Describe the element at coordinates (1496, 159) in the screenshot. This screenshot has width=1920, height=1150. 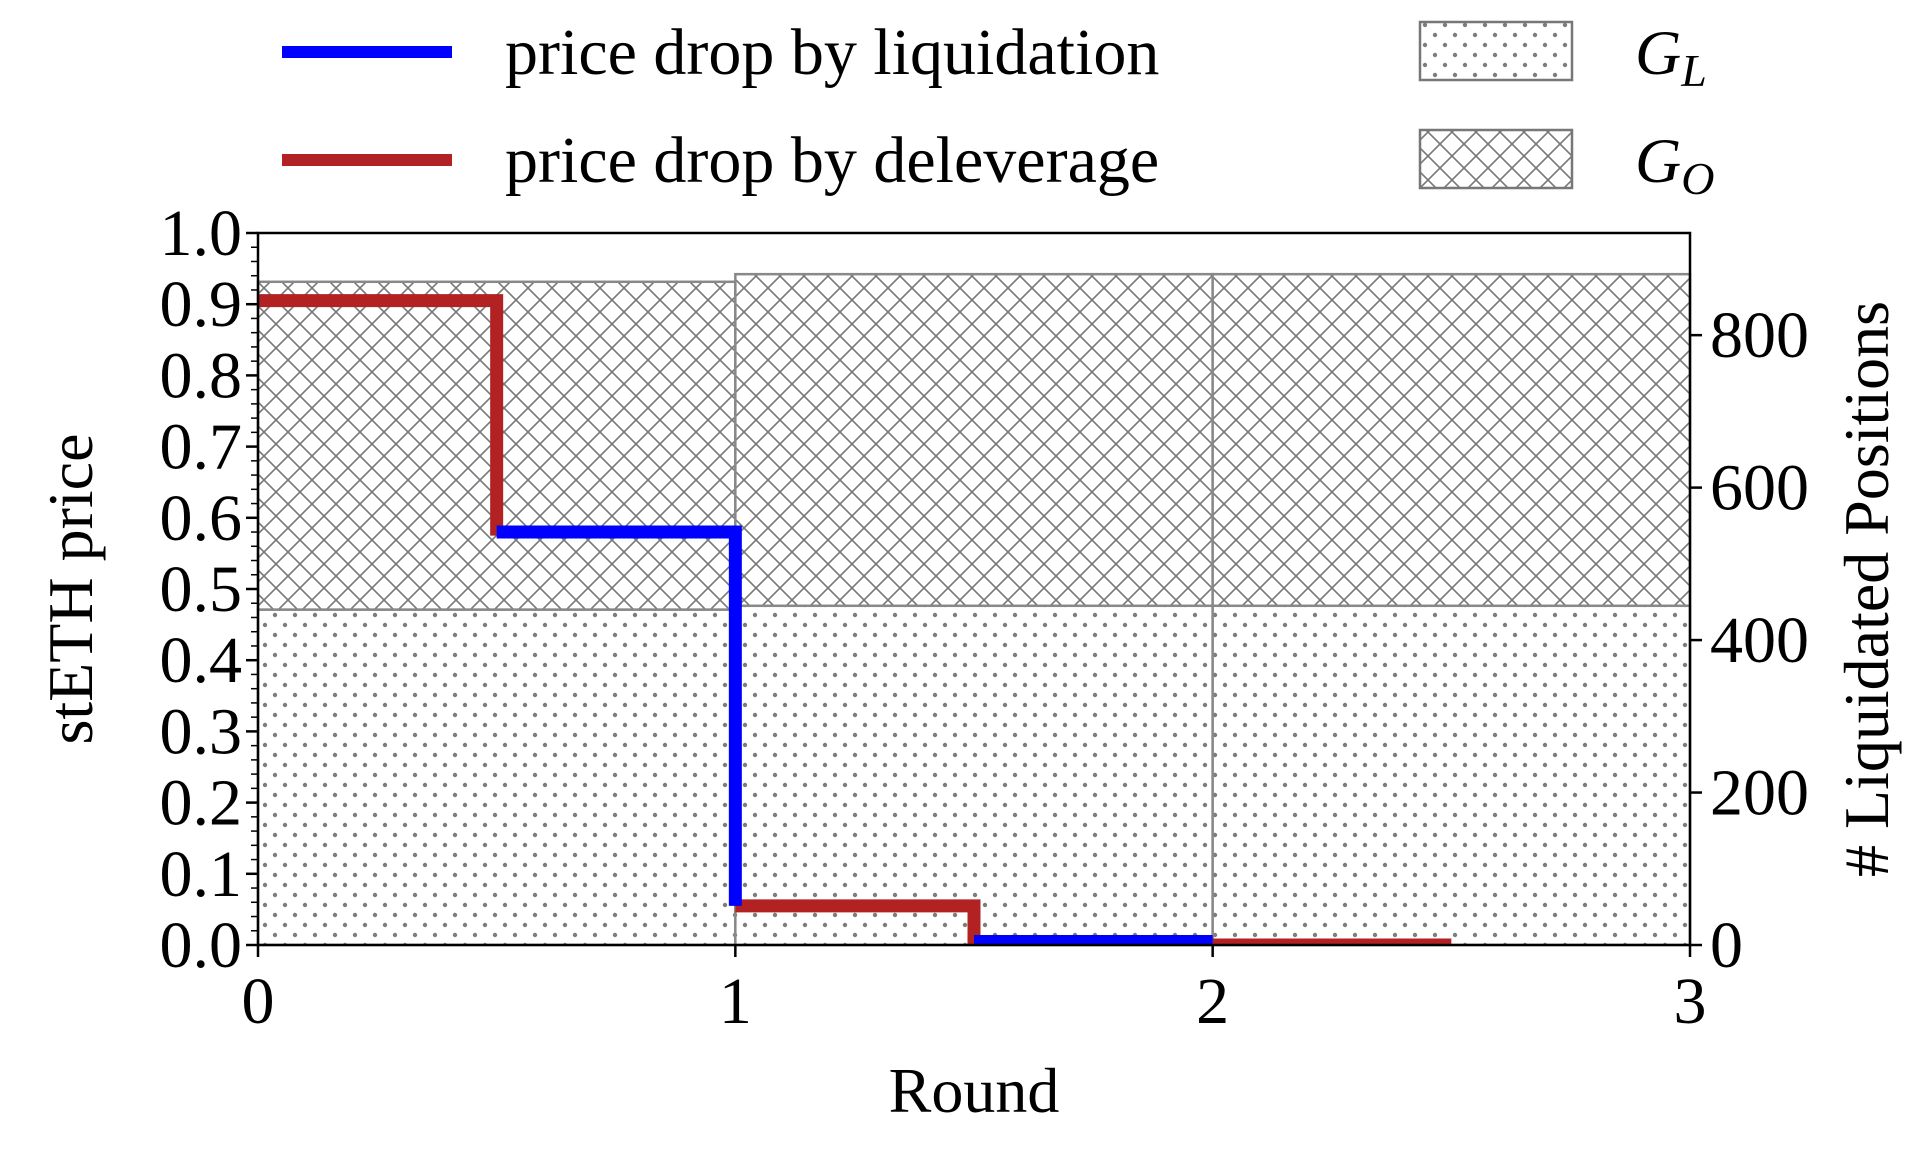
I see `legend-patch-go` at that location.